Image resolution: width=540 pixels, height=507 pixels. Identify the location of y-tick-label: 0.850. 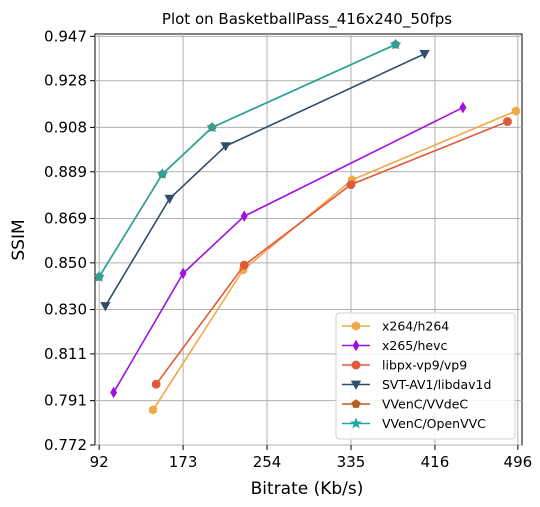
(65, 263).